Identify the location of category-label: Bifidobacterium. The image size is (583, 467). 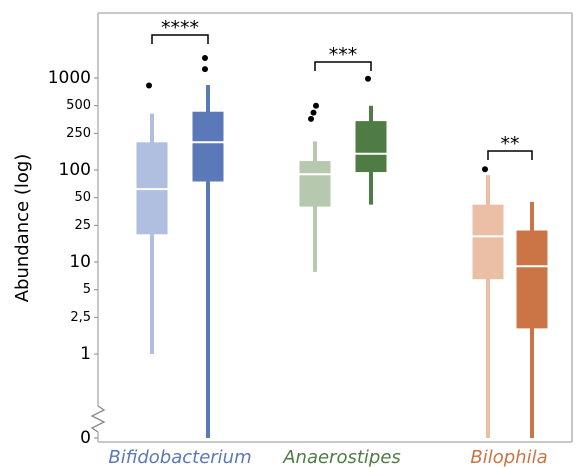
(179, 457).